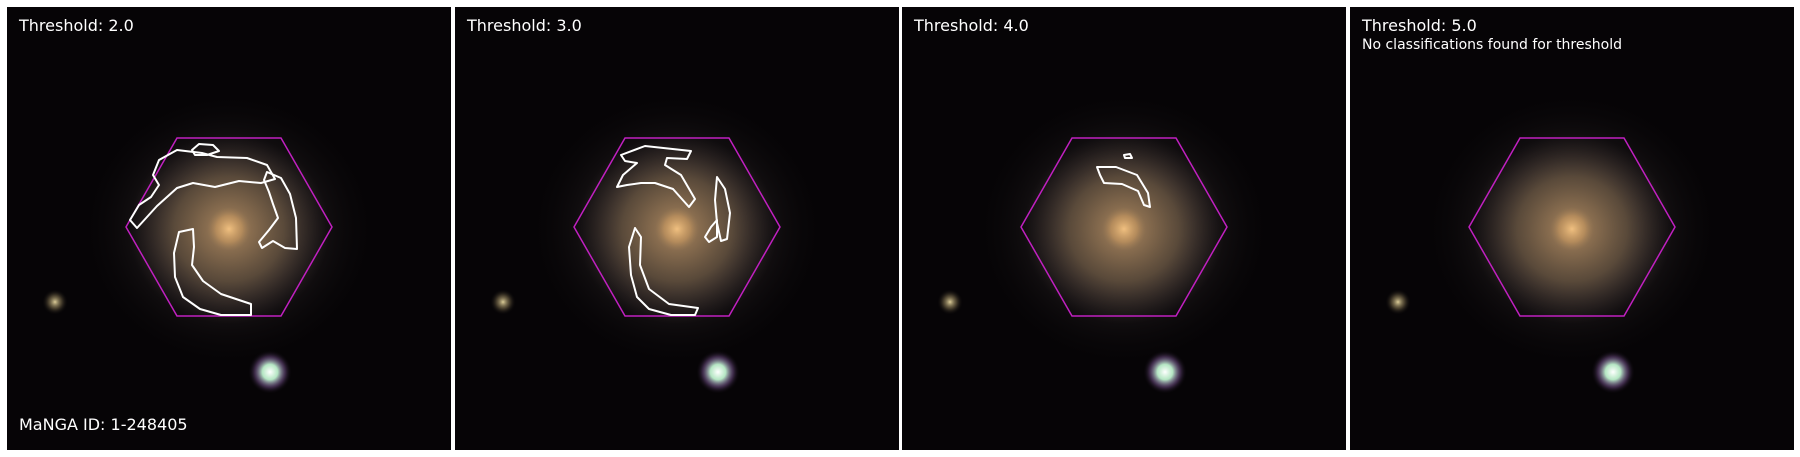 The image size is (1800, 457). Describe the element at coordinates (76, 25) in the screenshot. I see `threshold-label: Threshold: 2.0` at that location.